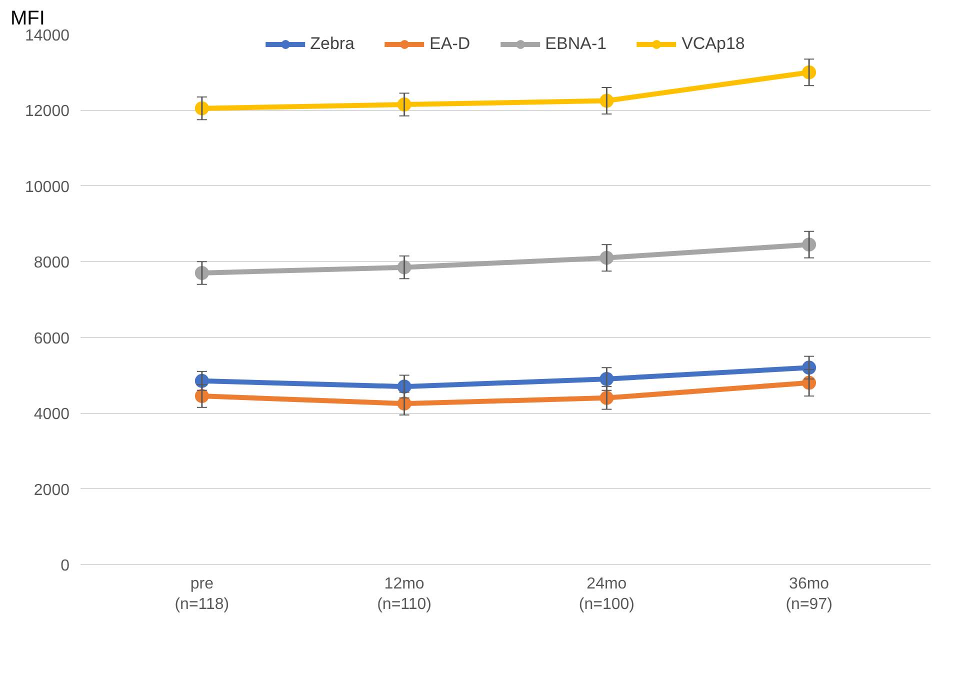 The width and height of the screenshot is (963, 673). I want to click on legend-label: Zebra, so click(332, 44).